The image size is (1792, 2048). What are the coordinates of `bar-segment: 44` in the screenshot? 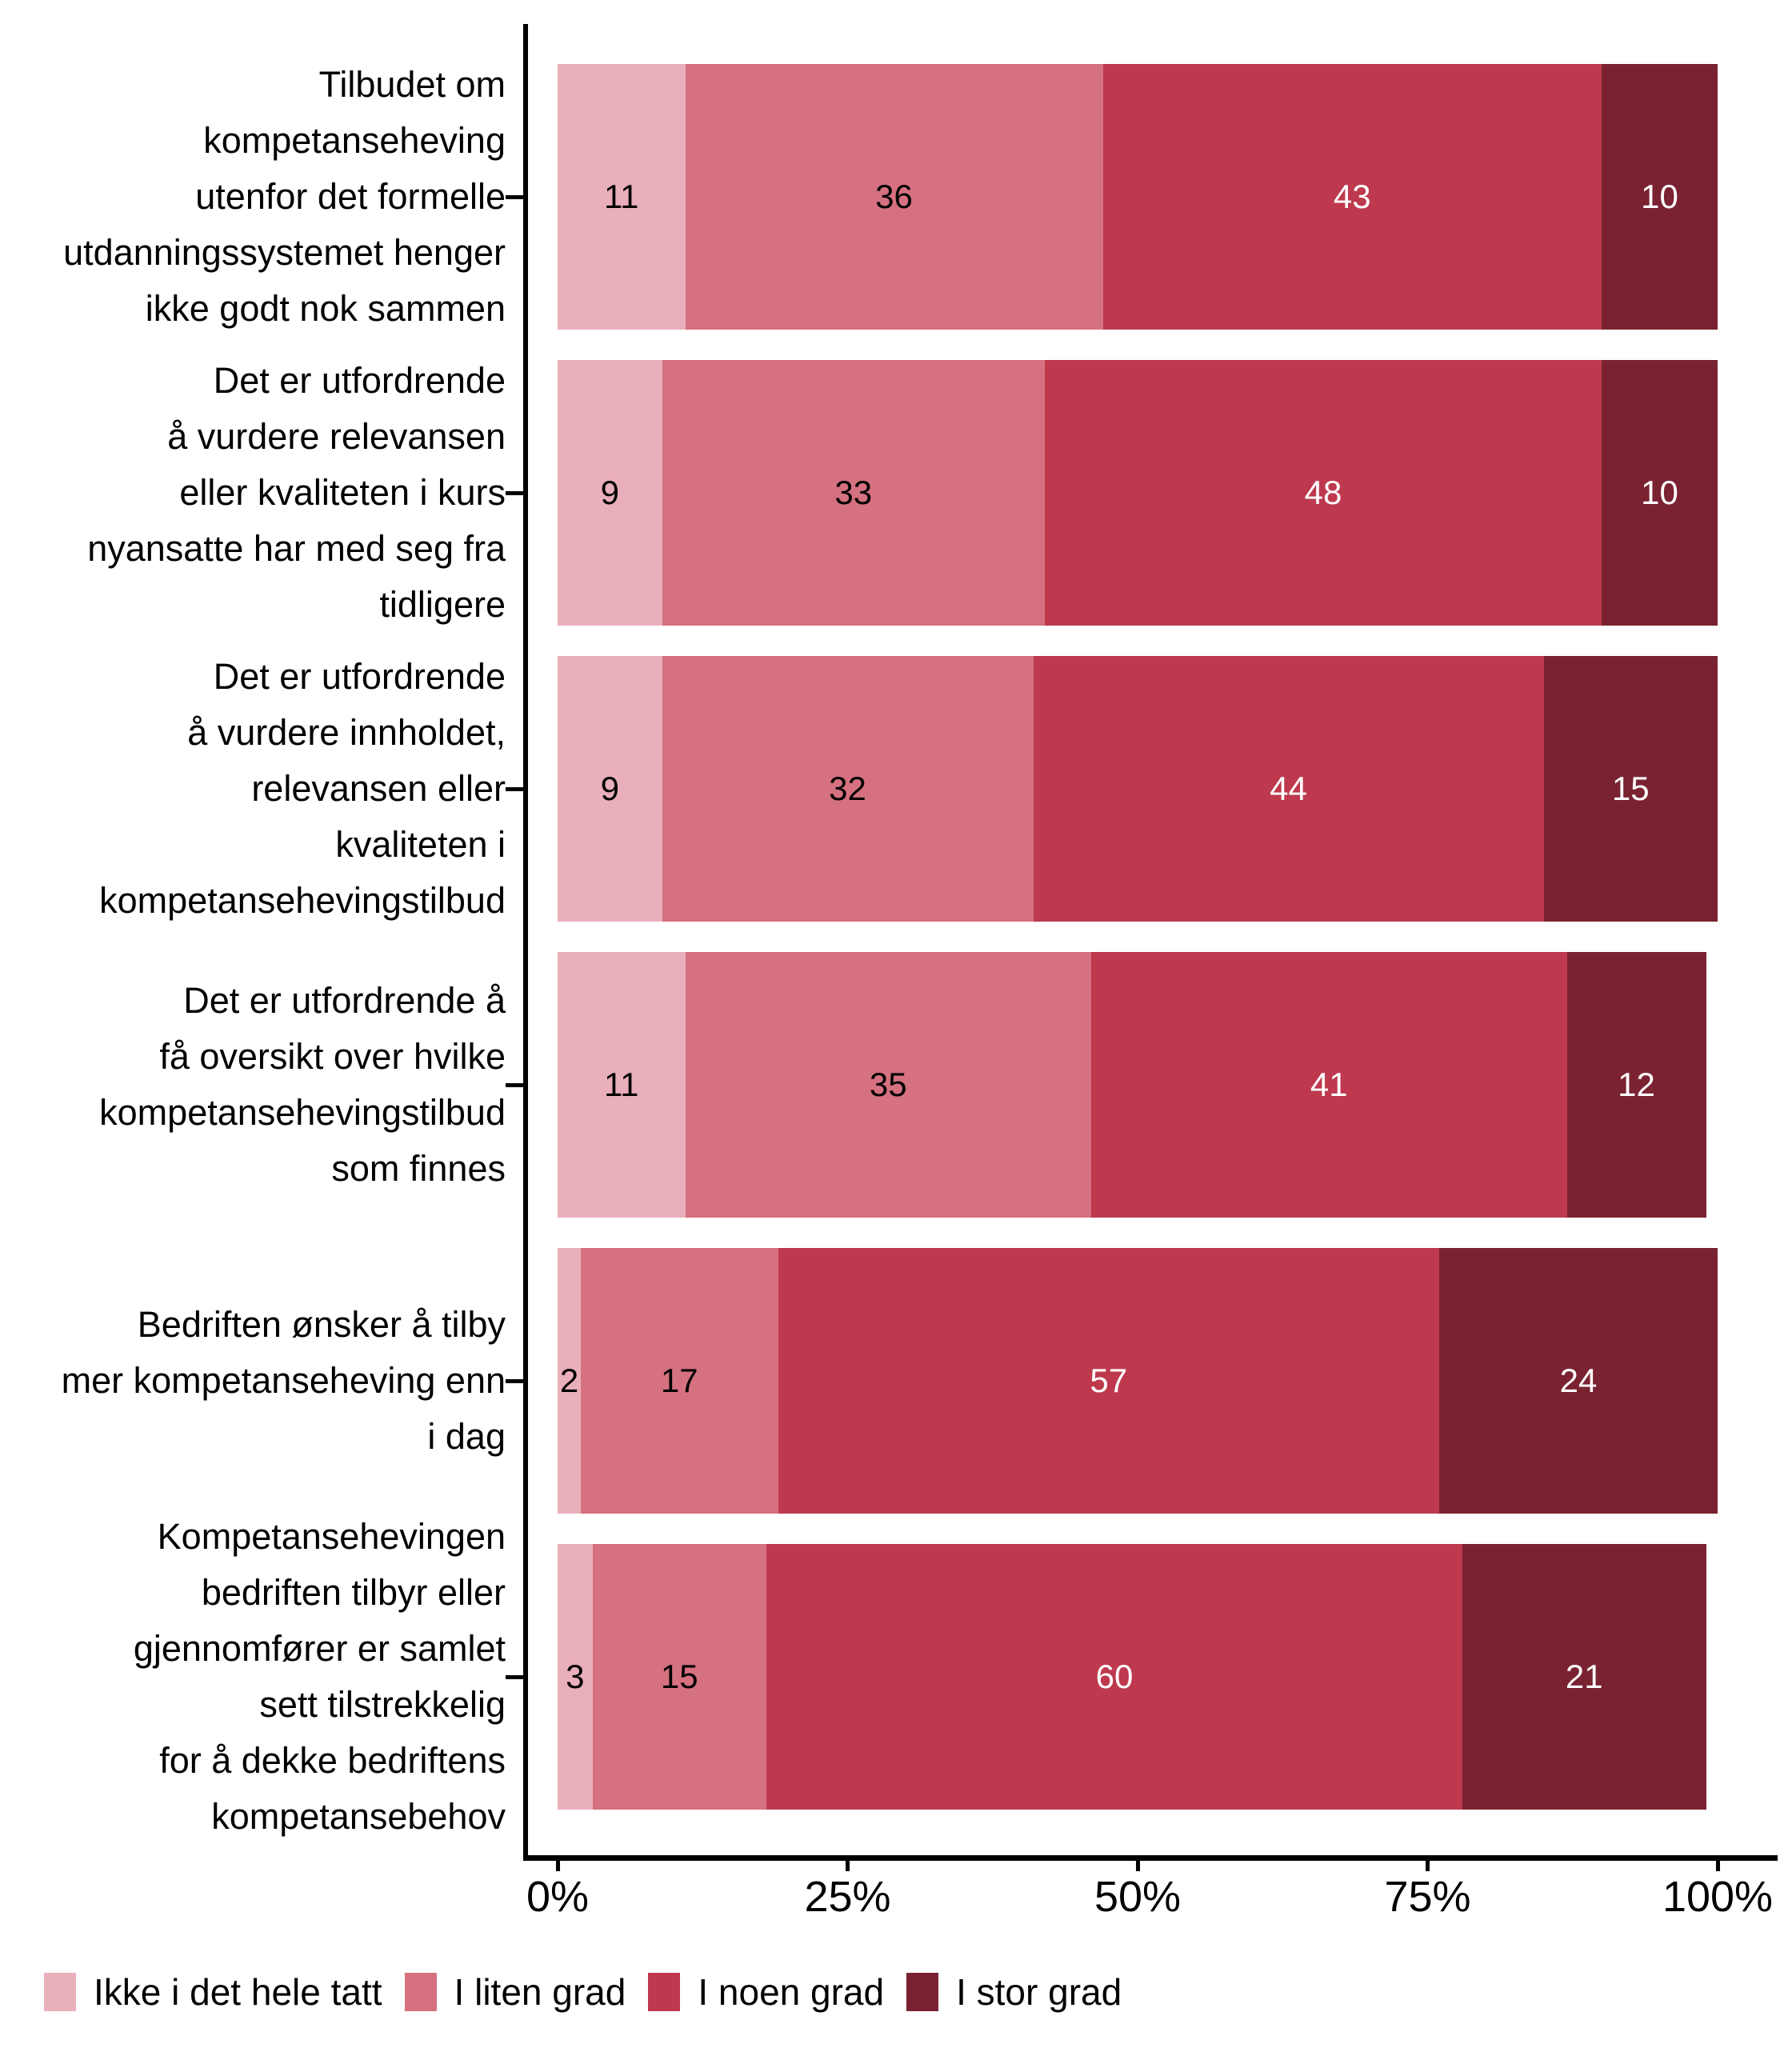 It's located at (1288, 789).